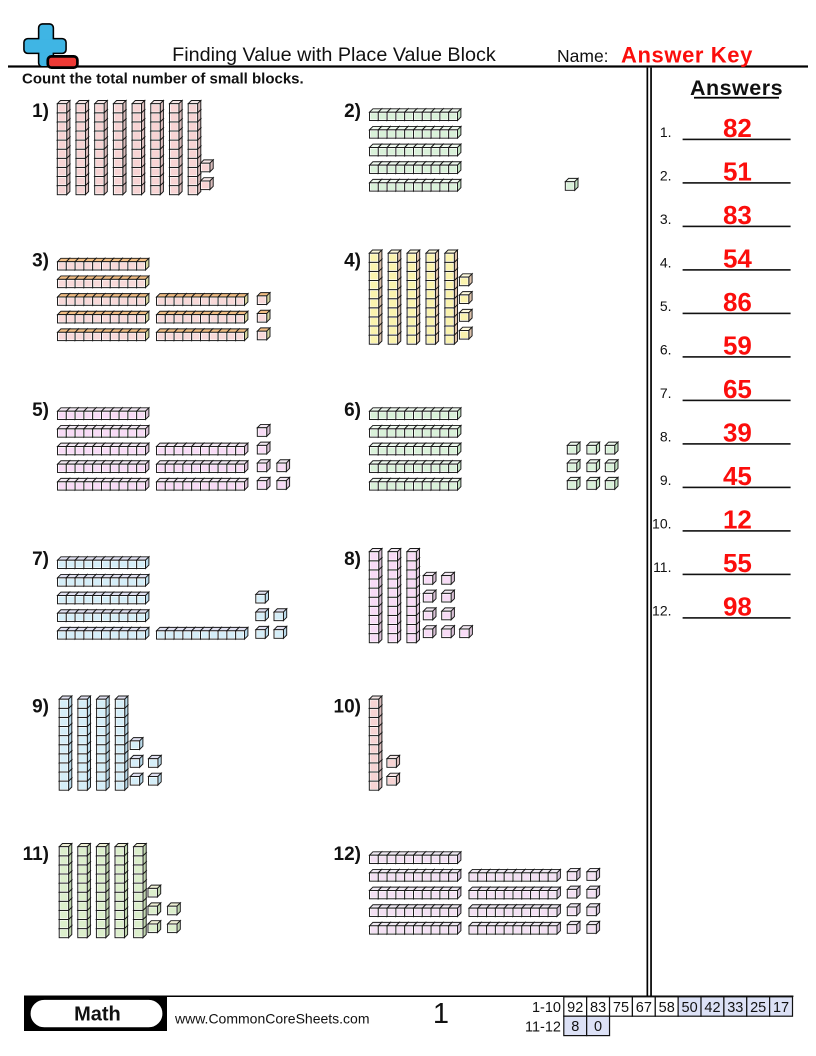 The height and width of the screenshot is (1056, 816). I want to click on svg-text: 10., so click(661, 524).